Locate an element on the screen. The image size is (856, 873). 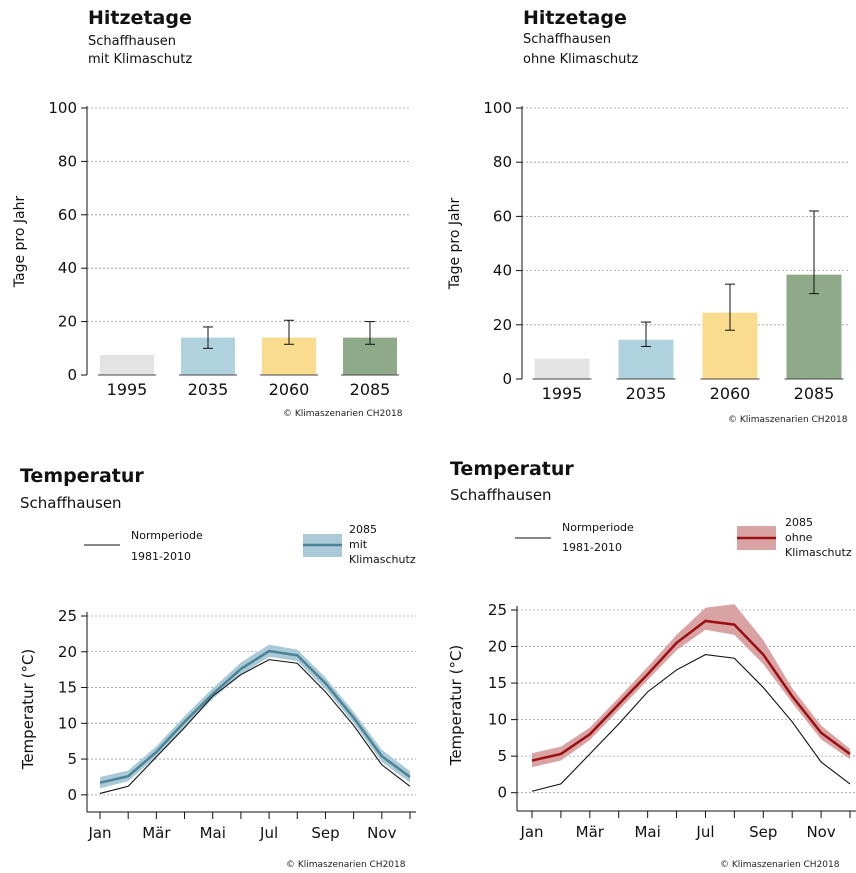
temp_right-ytick-label: 20 is located at coordinates (497, 647).